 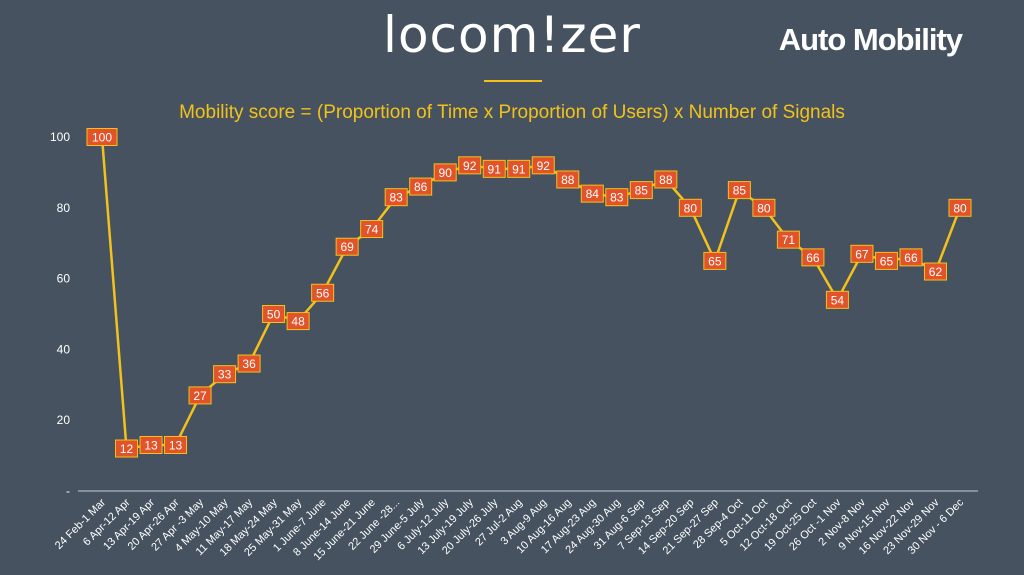 What do you see at coordinates (60, 137) in the screenshot?
I see `y-tick-label: 100` at bounding box center [60, 137].